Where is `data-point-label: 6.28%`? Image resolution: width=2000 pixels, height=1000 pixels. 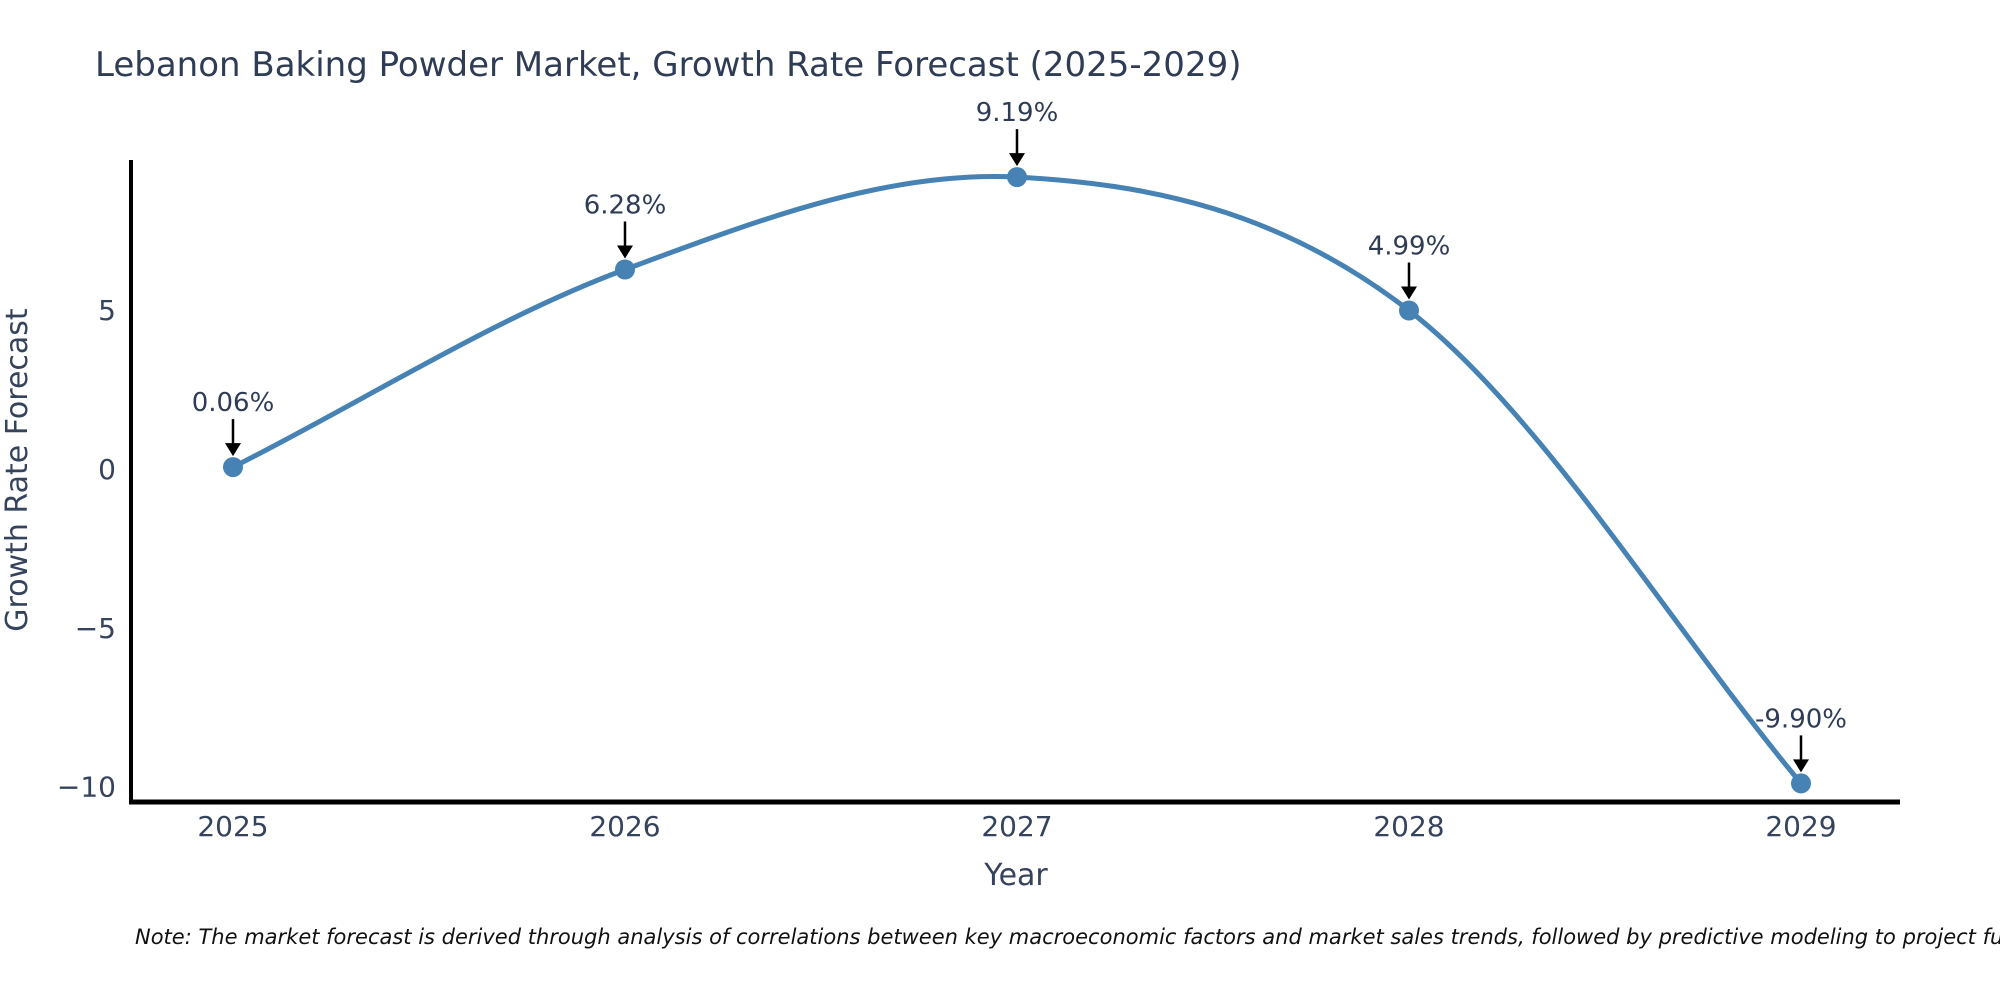
data-point-label: 6.28% is located at coordinates (625, 206).